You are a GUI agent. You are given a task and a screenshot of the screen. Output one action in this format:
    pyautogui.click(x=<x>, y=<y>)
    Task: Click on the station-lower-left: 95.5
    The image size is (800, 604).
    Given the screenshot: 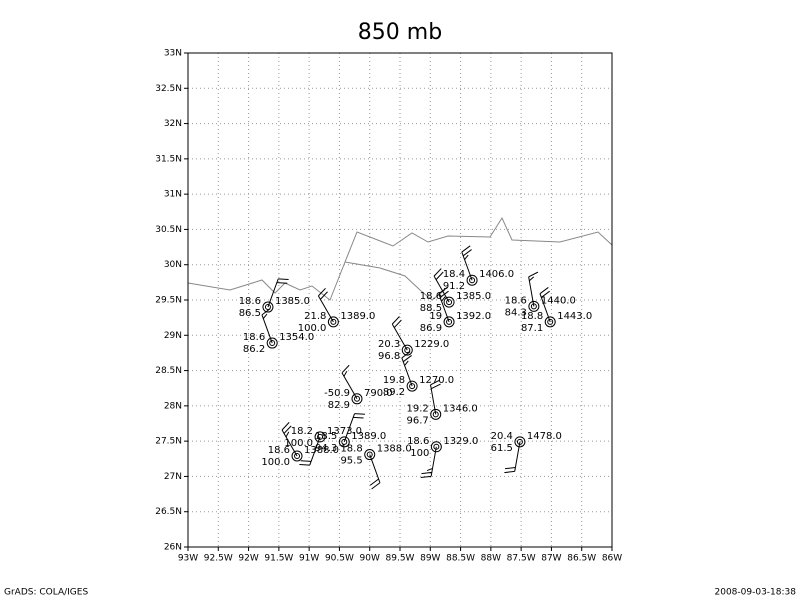 What is the action you would take?
    pyautogui.click(x=351, y=461)
    